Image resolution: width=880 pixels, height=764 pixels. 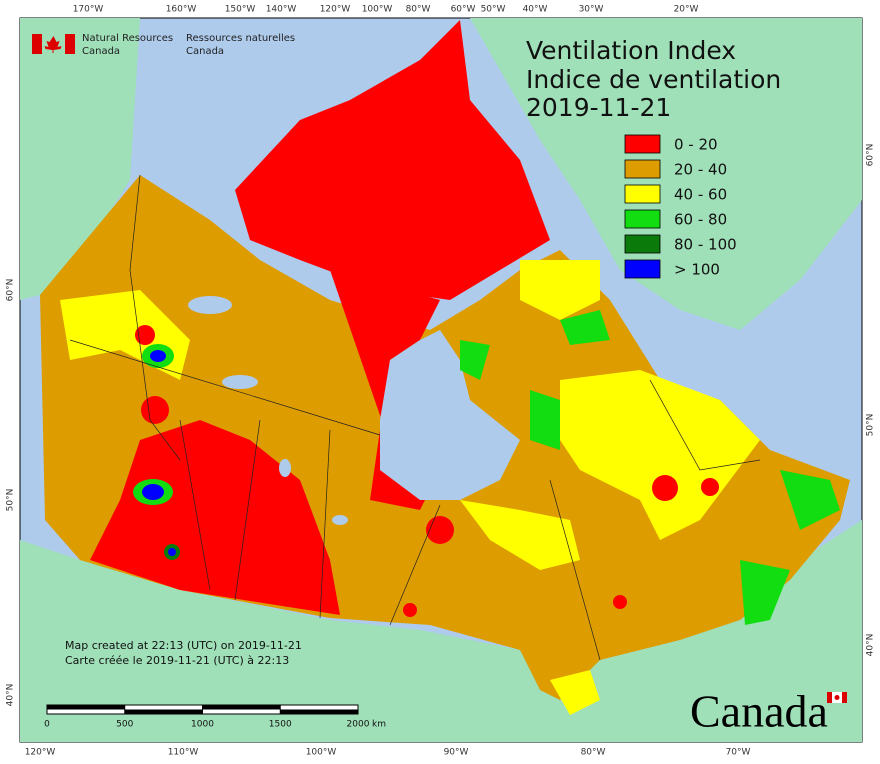 What do you see at coordinates (205, 51) in the screenshot?
I see `agency-fr: Canada` at bounding box center [205, 51].